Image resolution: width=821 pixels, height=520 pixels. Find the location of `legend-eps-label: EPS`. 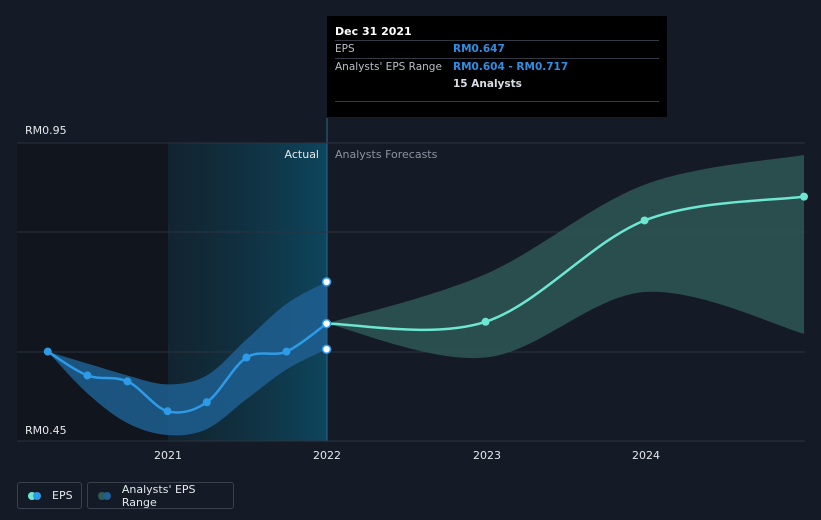

legend-eps-label: EPS is located at coordinates (62, 495).